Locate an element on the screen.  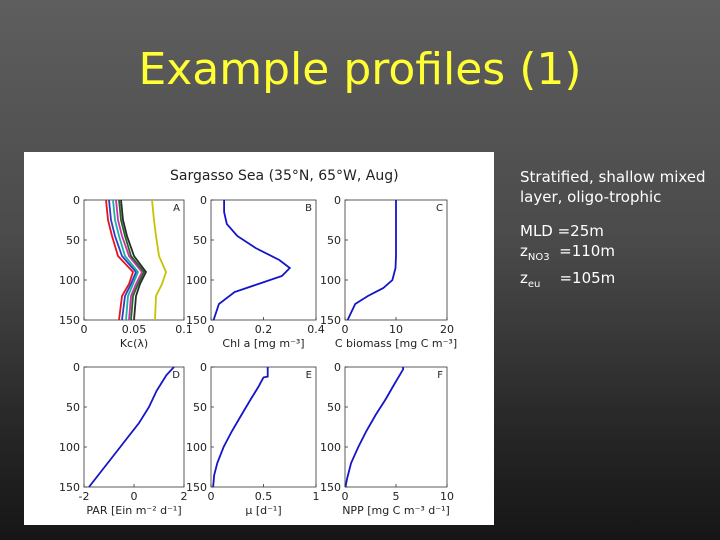
z-eu-line: zeu =105m is located at coordinates (615, 281).